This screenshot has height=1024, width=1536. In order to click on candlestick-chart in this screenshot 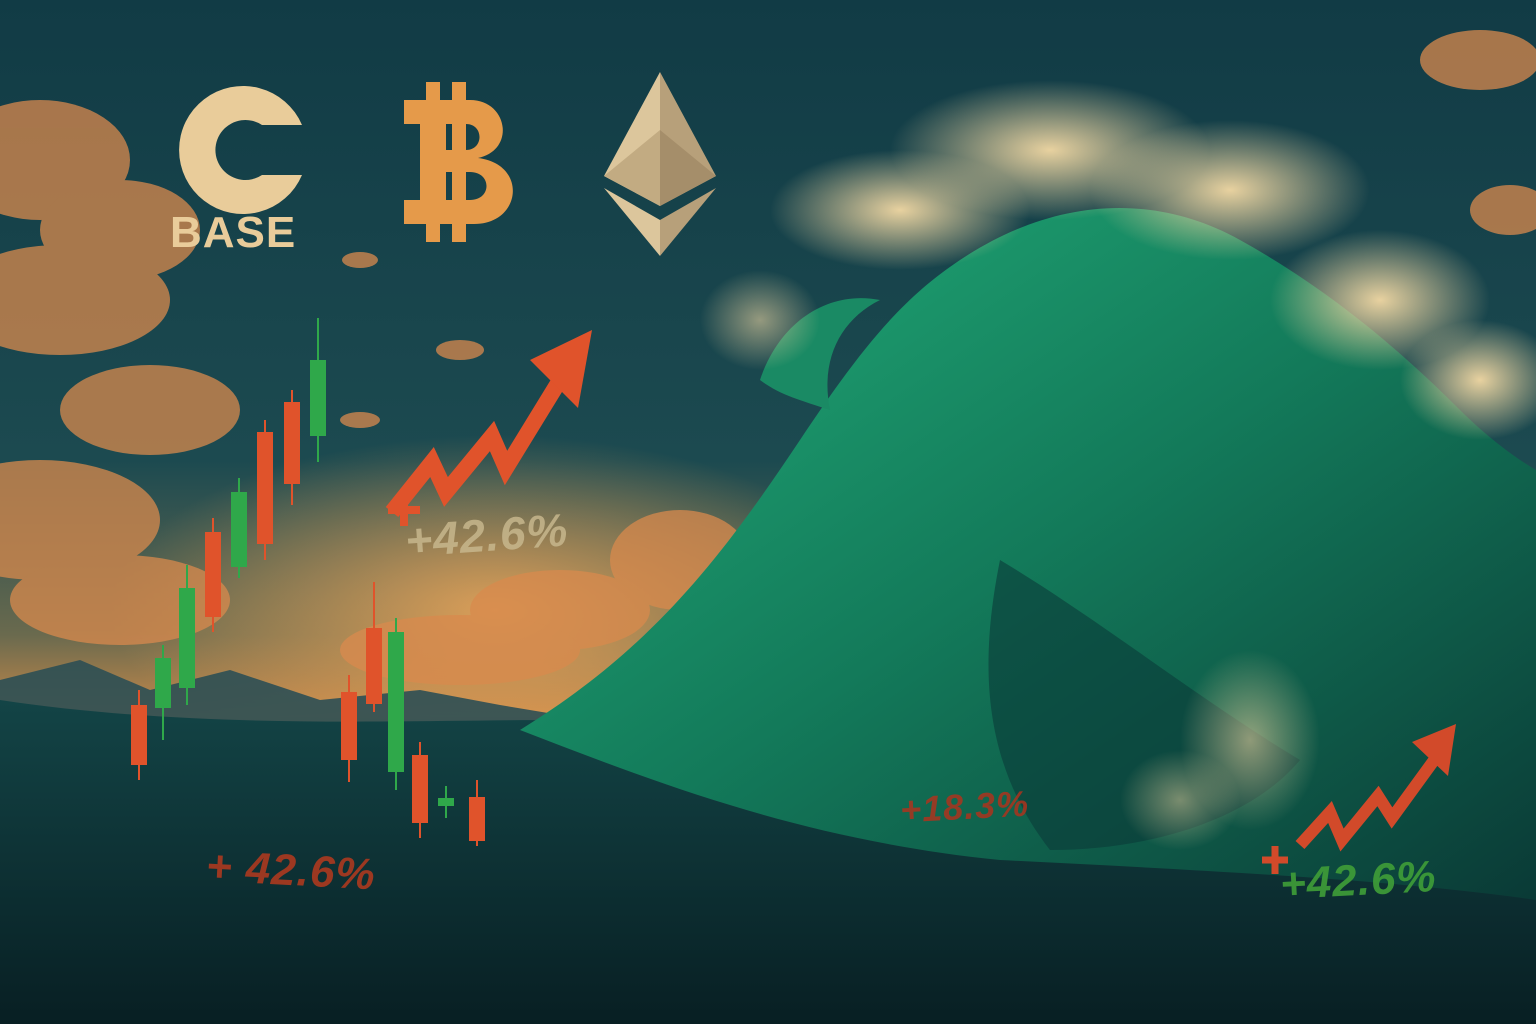, I will do `click(308, 582)`.